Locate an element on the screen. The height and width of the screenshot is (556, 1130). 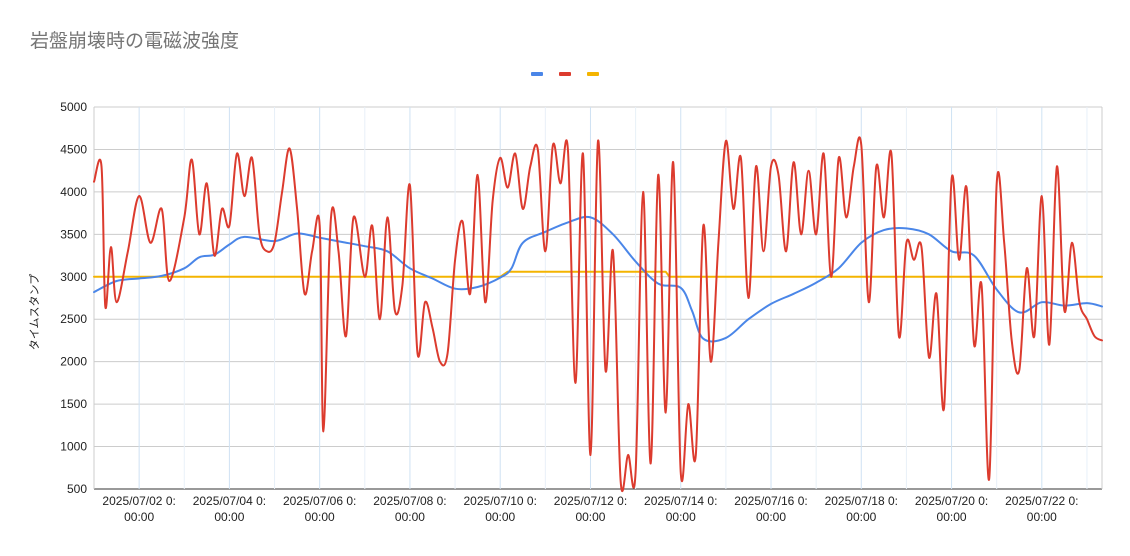
x-tick-label: 2025/07/20 0: is located at coordinates (951, 501).